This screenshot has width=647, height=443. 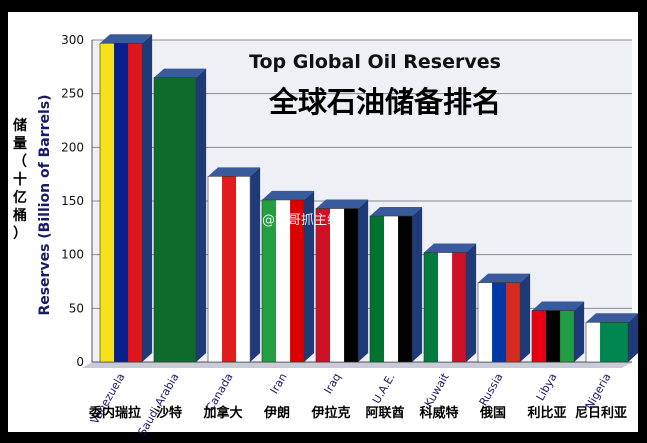 I want to click on bar-nigeria, so click(x=612, y=338).